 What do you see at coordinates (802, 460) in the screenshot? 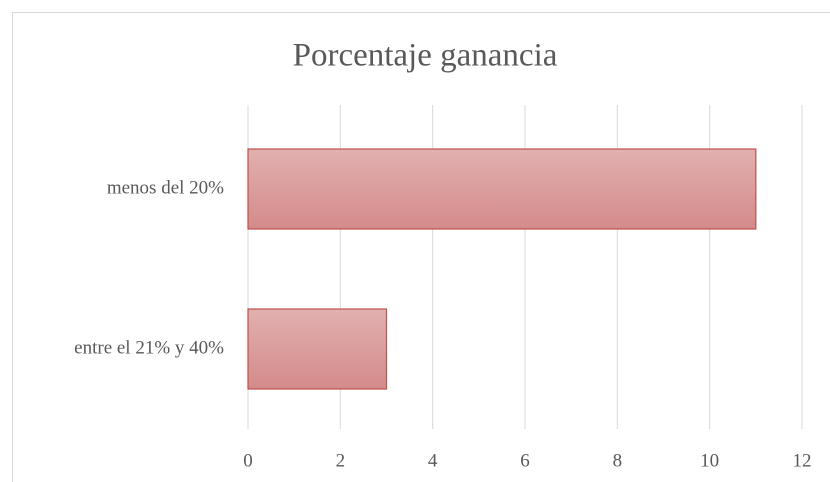
I see `x-tick-label: 12` at bounding box center [802, 460].